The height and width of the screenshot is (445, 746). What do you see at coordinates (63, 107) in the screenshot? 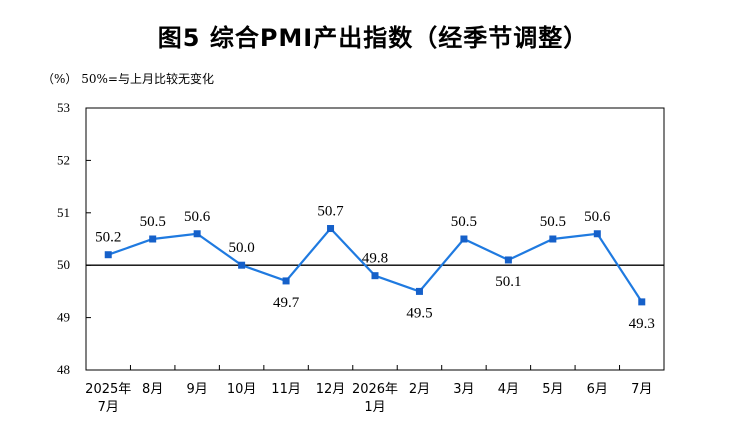
I see `ytick-label: 53` at bounding box center [63, 107].